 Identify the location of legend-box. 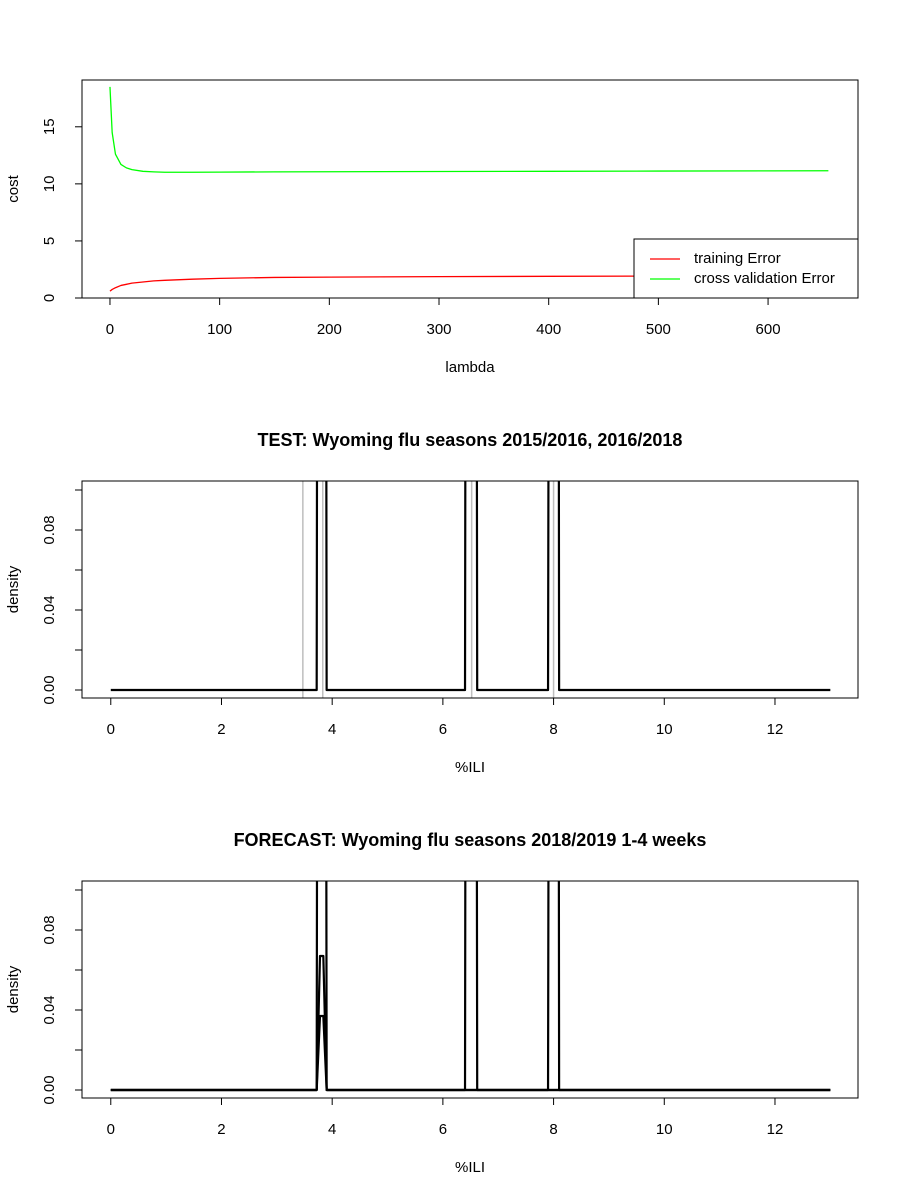
(746, 268).